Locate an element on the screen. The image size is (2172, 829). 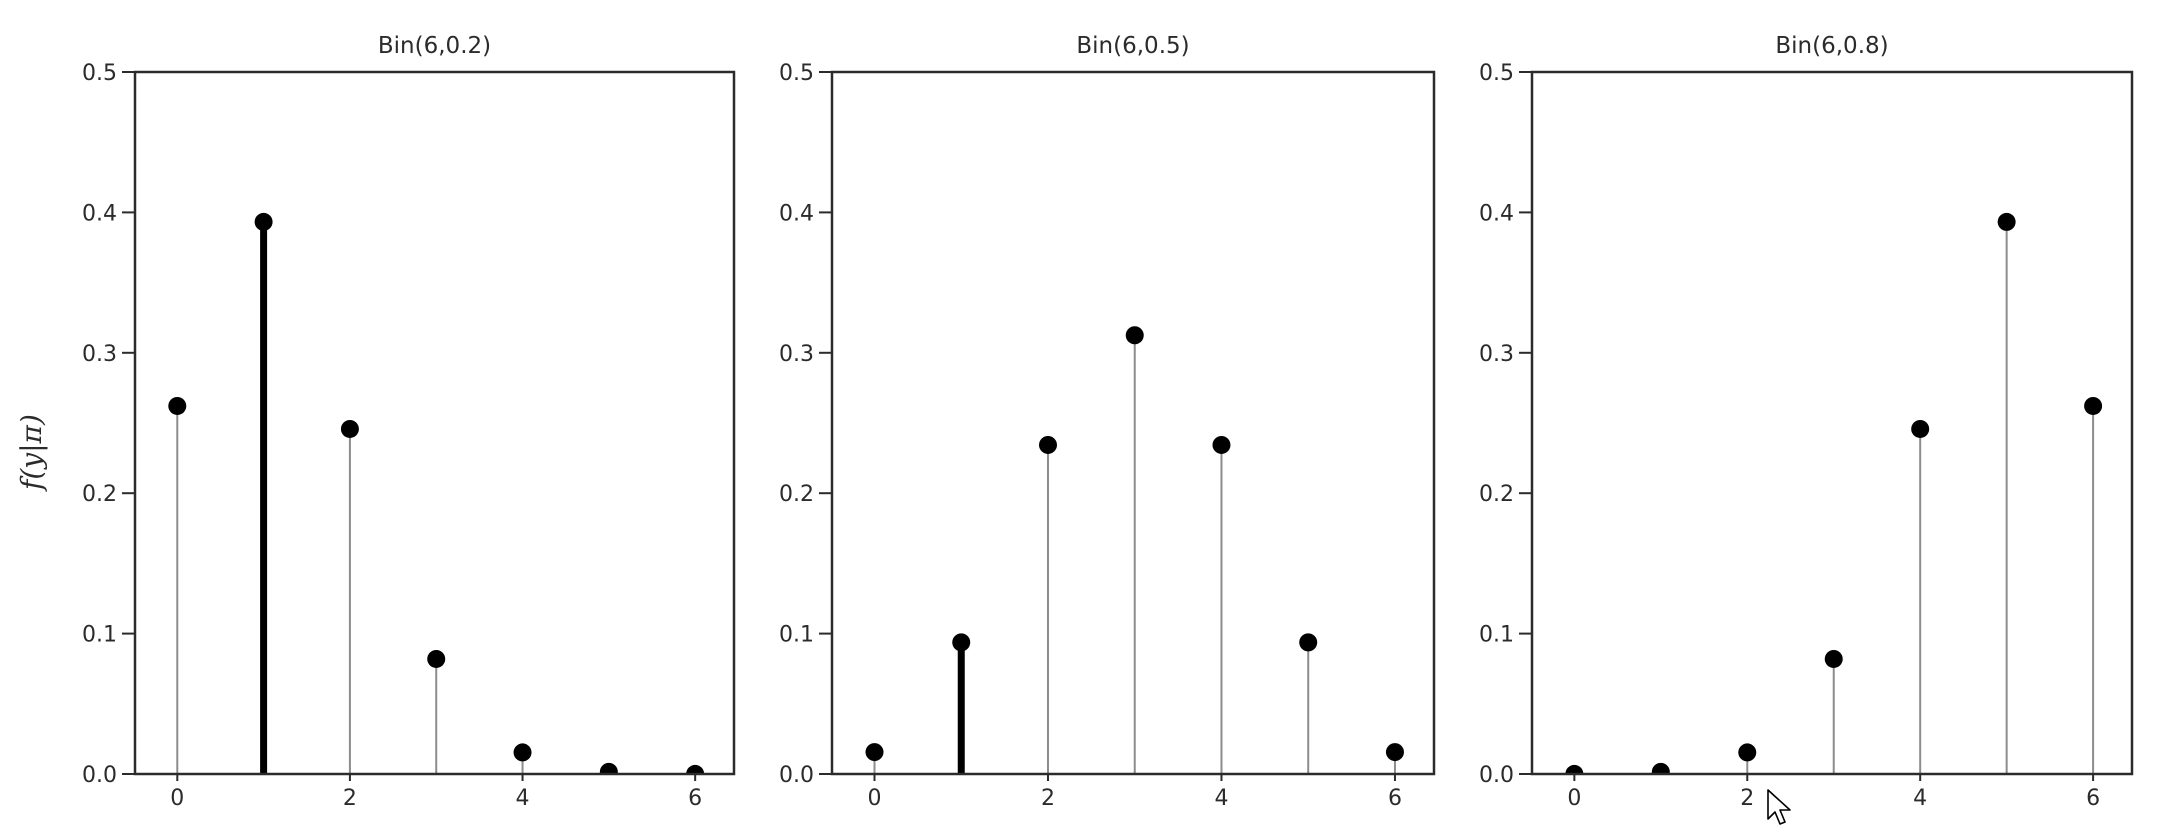
subplot-title: Bin(6,0.8) is located at coordinates (1831, 46).